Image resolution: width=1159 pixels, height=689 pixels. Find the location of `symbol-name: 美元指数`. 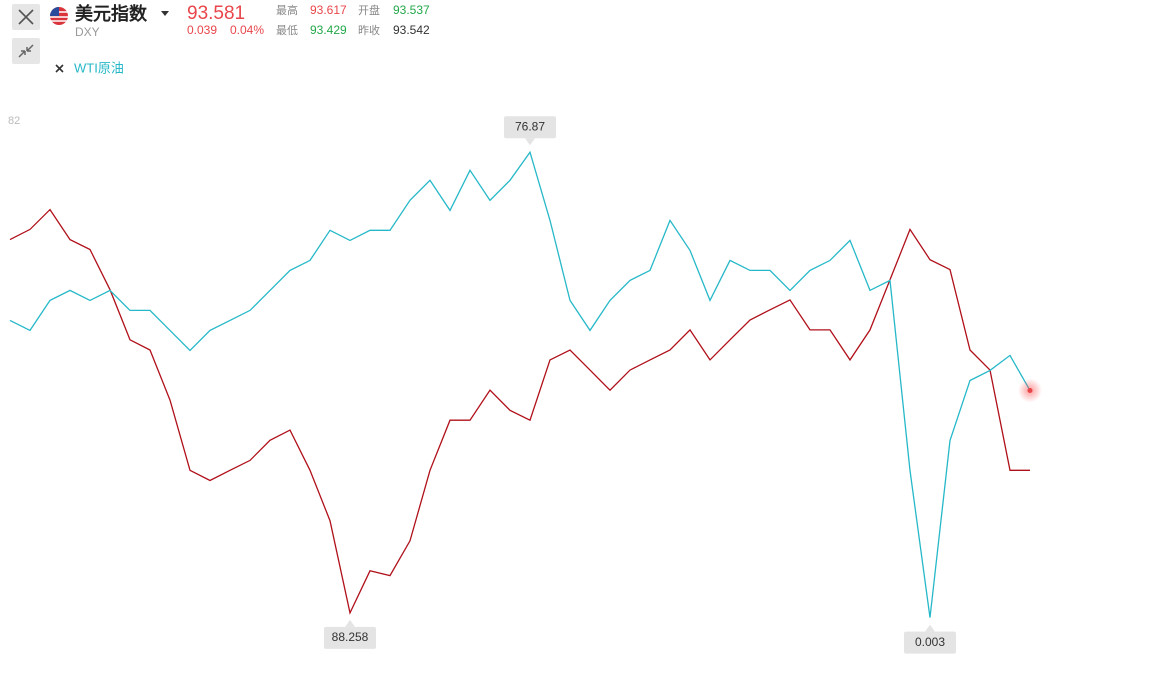

symbol-name: 美元指数 is located at coordinates (111, 13).